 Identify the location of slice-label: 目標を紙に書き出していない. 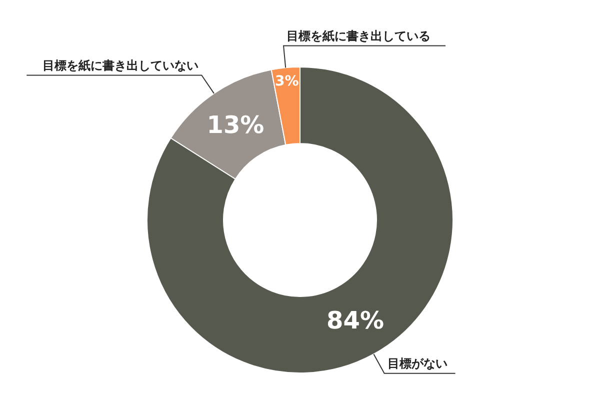
(120, 65).